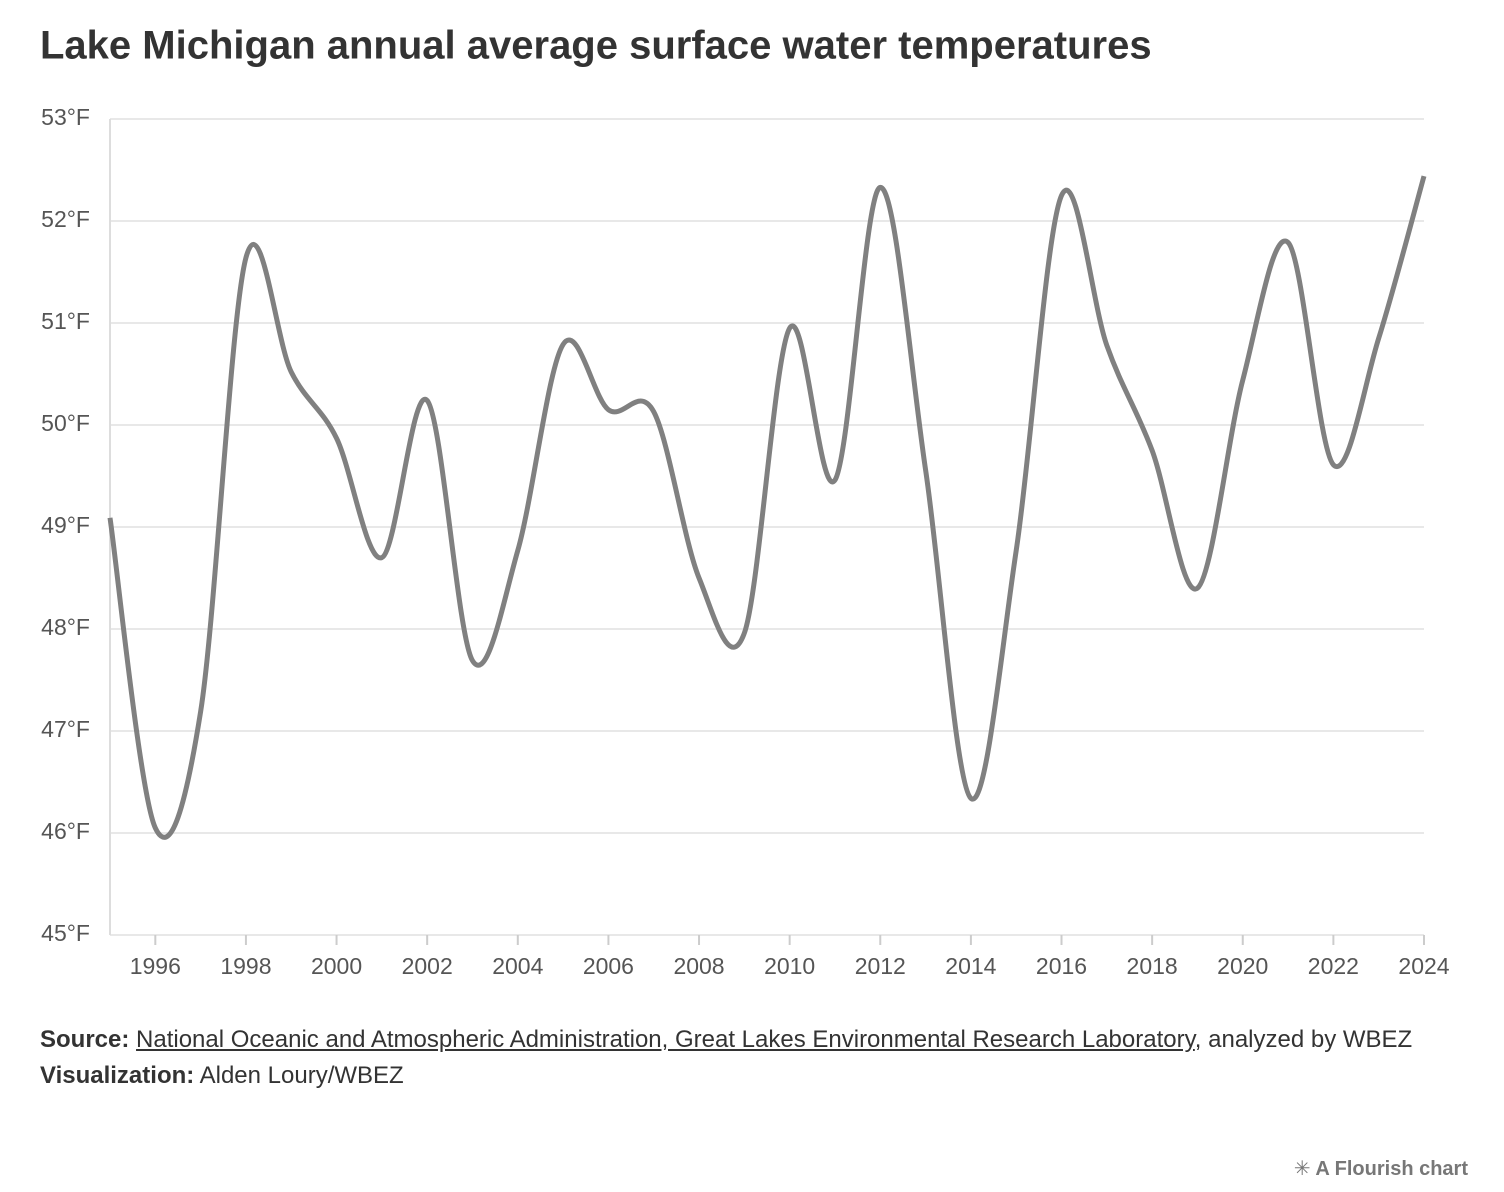 This screenshot has width=1504, height=1192. I want to click on x-tick-label: 1996, so click(155, 966).